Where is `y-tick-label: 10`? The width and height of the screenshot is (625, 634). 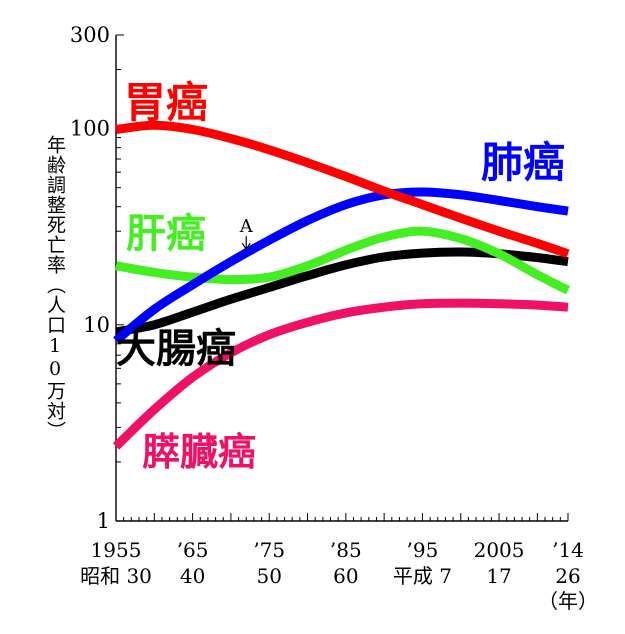 y-tick-label: 10 is located at coordinates (96, 325).